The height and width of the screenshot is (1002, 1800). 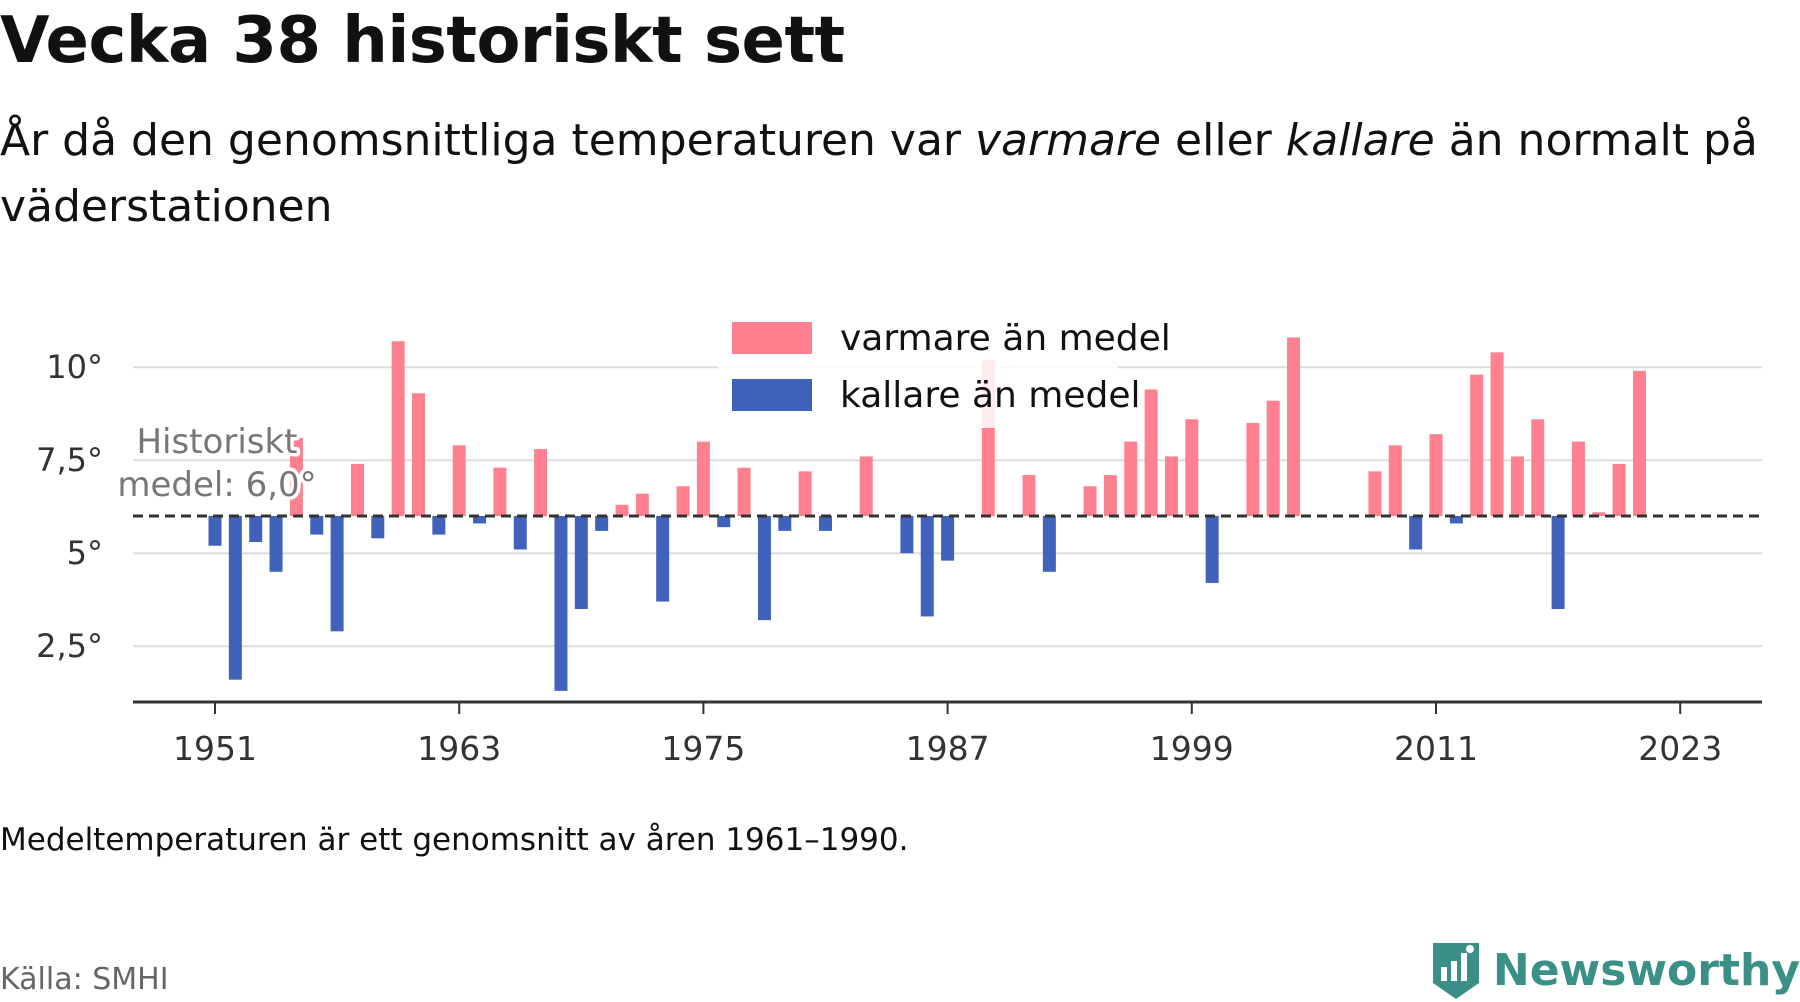 What do you see at coordinates (1455, 971) in the screenshot?
I see `newsworthy-logo-icon` at bounding box center [1455, 971].